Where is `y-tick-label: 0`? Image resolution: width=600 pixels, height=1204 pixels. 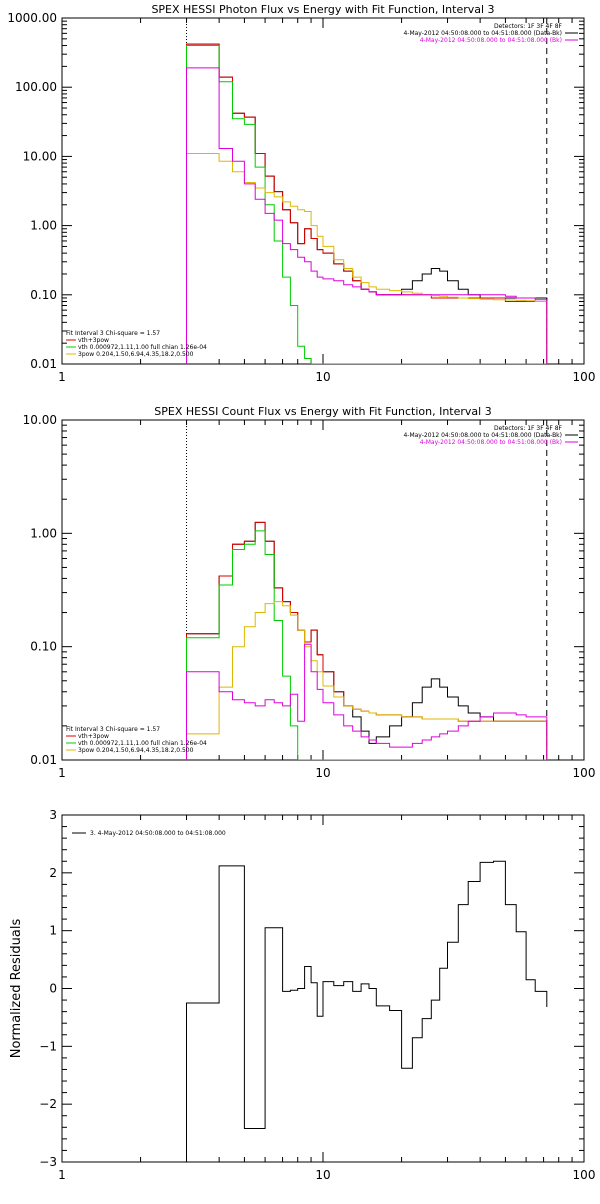 y-tick-label: 0 is located at coordinates (53, 989).